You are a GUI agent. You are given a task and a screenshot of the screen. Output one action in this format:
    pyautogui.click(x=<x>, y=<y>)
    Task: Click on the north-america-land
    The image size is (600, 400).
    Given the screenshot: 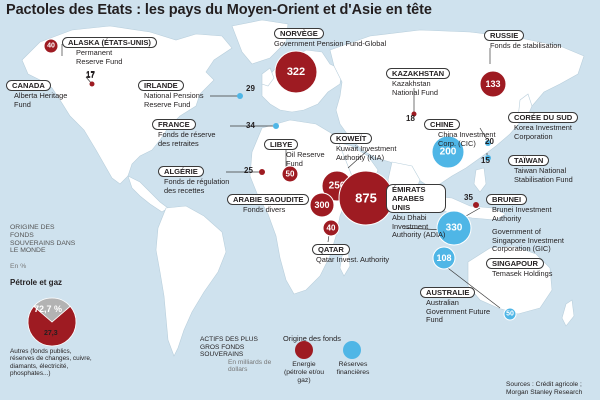 What is the action you would take?
    pyautogui.click(x=127, y=105)
    